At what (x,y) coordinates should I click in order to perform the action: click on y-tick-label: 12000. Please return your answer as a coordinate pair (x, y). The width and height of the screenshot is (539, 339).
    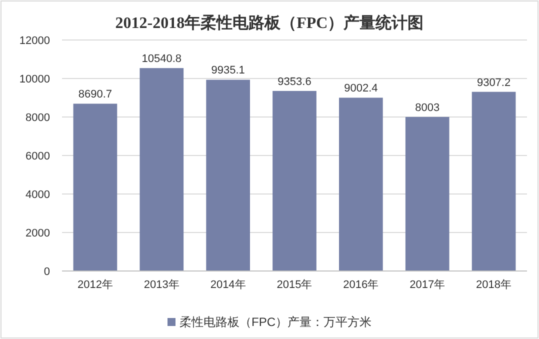
    Looking at the image, I should click on (34, 41).